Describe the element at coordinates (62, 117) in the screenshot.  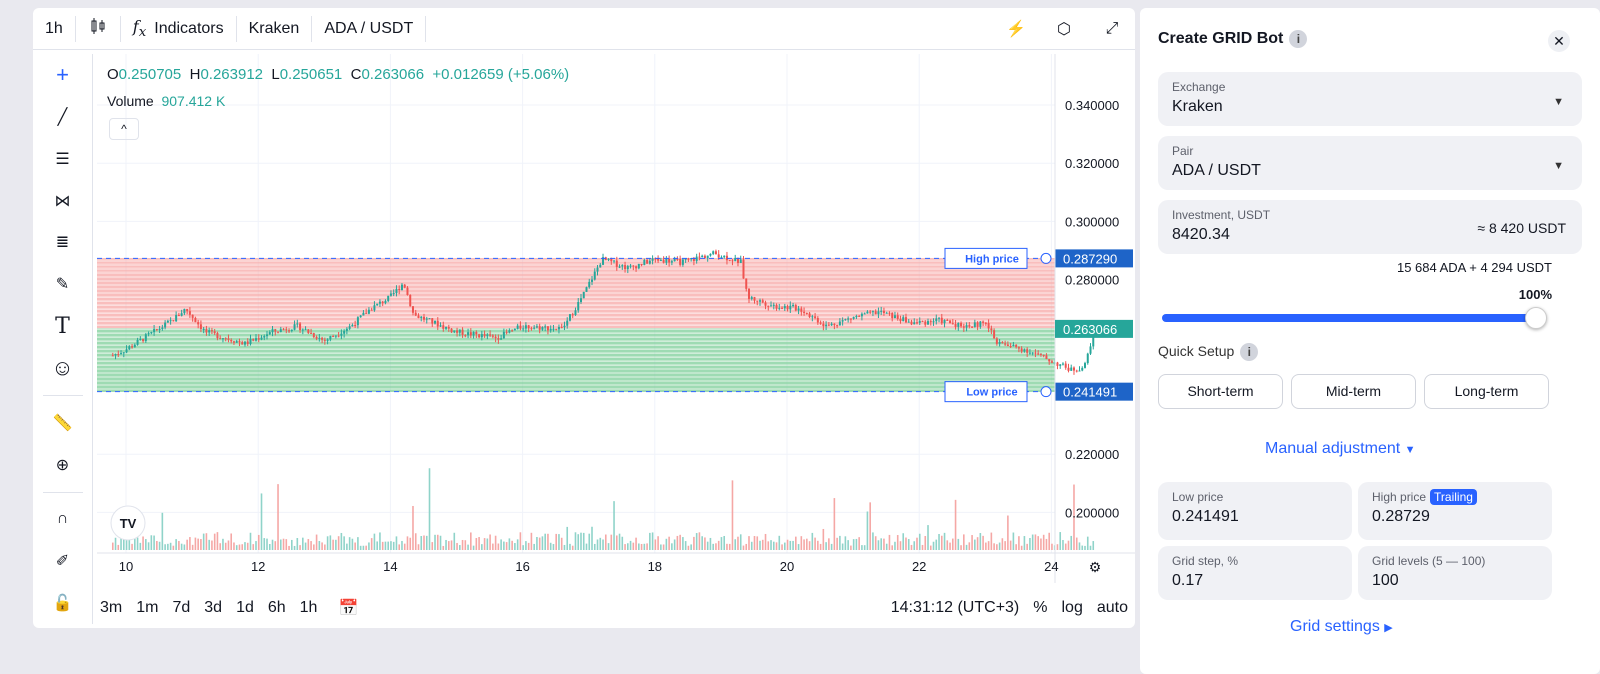
I see `trend-line-icon: ╱` at that location.